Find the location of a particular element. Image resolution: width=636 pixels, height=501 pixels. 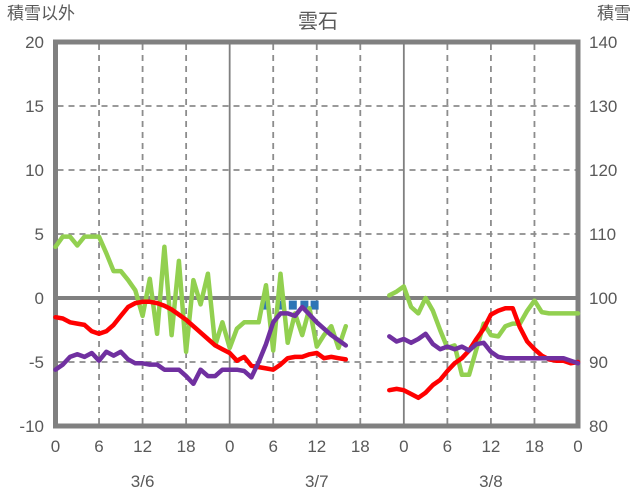

left-axis-title: 積雪以外 is located at coordinates (41, 13).